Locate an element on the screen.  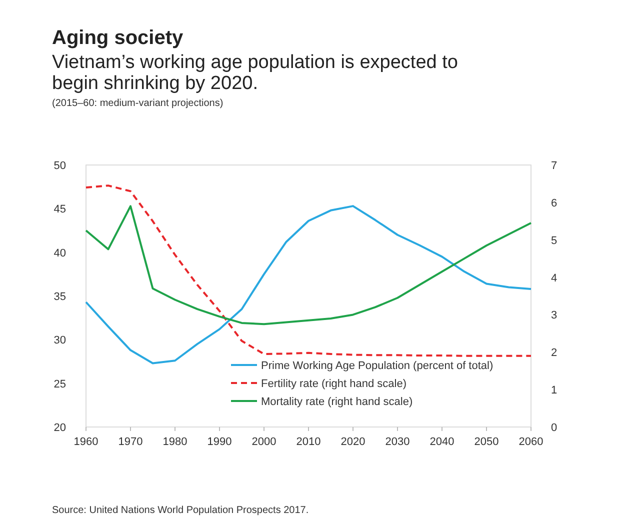
x-tick-label: 2040 is located at coordinates (442, 442).